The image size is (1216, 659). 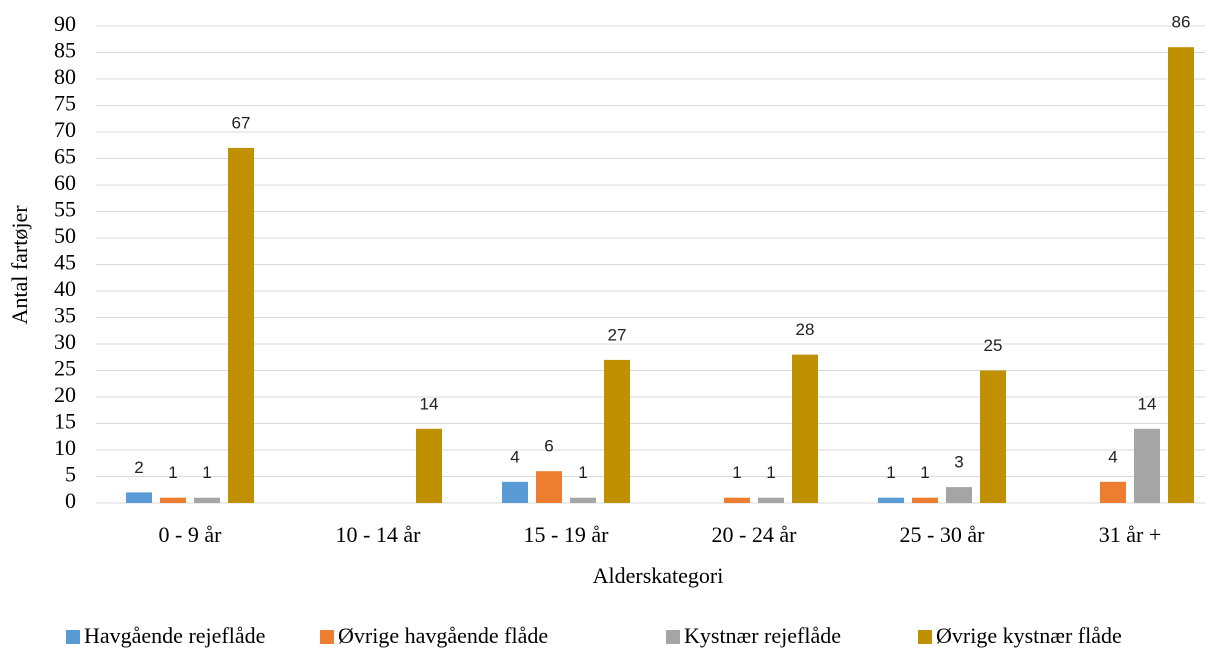 I want to click on y-tick-label: 35, so click(x=65, y=315).